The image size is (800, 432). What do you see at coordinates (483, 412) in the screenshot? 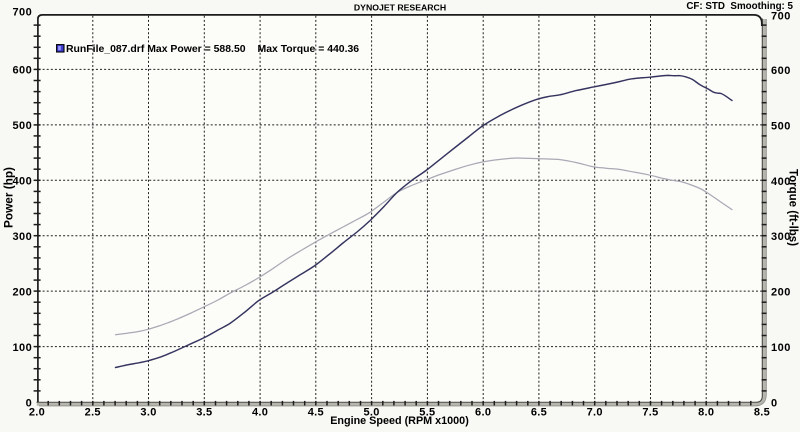
I see `svg-text: 6.0` at bounding box center [483, 412].